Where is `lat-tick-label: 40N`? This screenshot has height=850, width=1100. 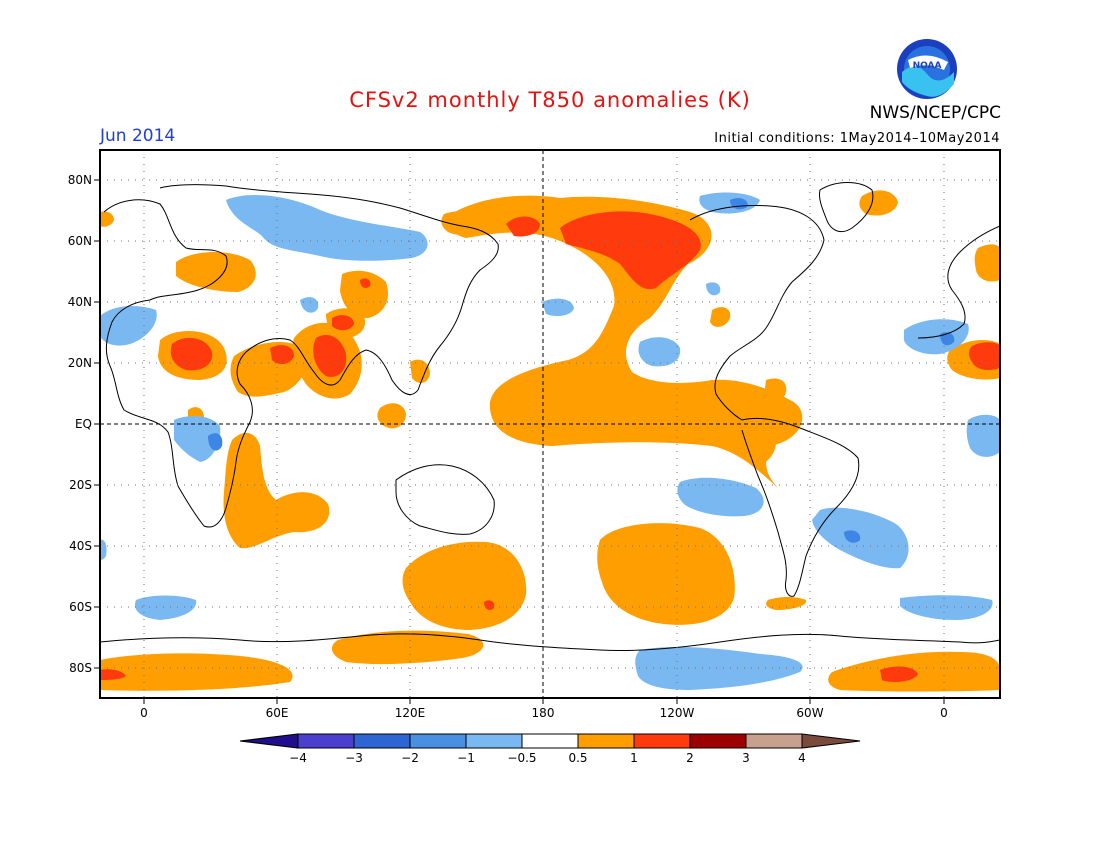 lat-tick-label: 40N is located at coordinates (80, 302).